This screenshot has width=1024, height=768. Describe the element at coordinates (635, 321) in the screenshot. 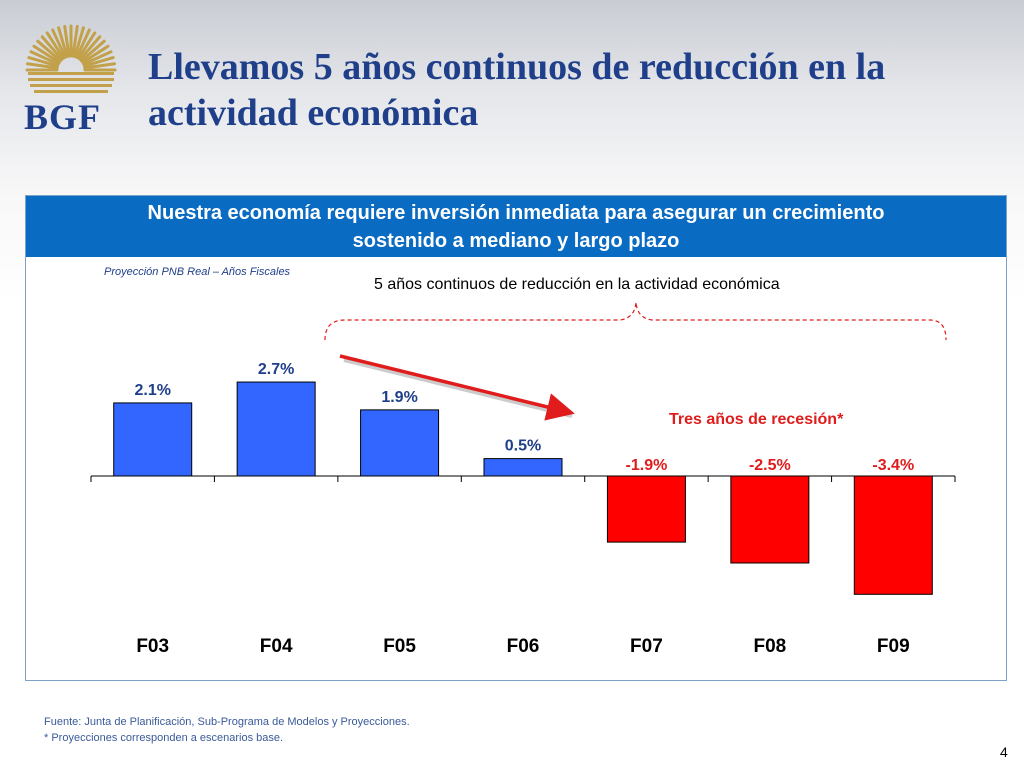

I see `decline-brace` at that location.